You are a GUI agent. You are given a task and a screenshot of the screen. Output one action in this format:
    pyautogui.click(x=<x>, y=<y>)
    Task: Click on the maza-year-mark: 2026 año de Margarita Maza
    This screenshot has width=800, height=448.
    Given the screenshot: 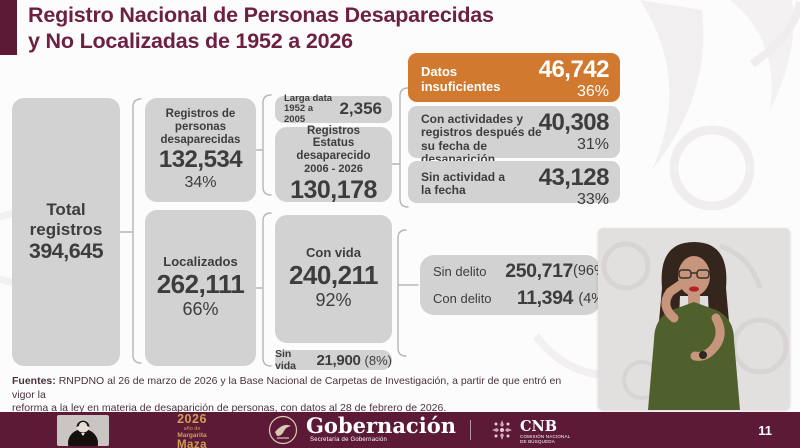 What is the action you would take?
    pyautogui.click(x=192, y=430)
    